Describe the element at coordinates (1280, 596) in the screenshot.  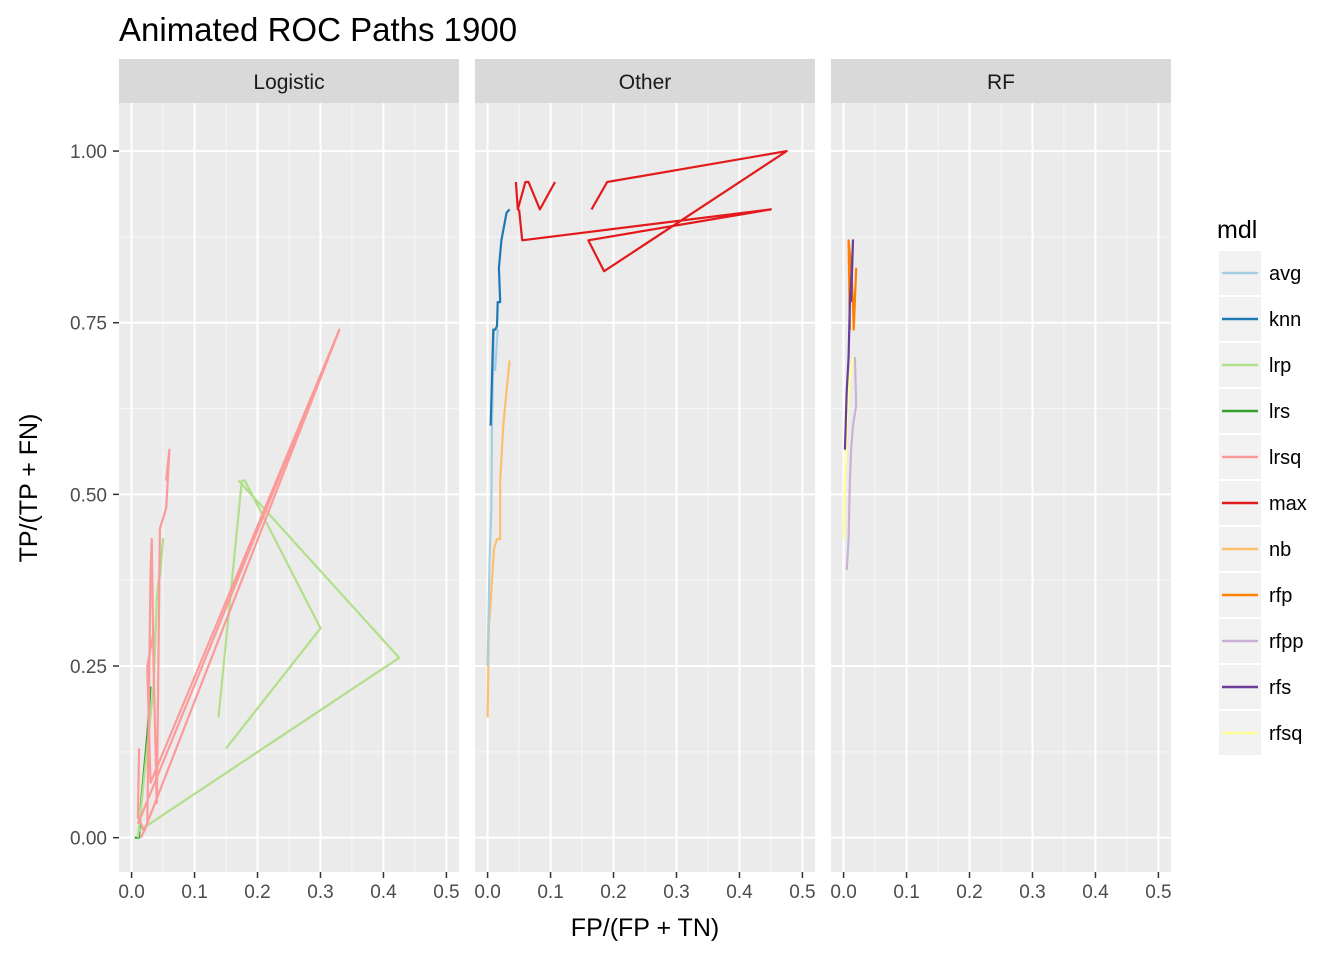
I see `legend-label-rfp: rfp` at that location.